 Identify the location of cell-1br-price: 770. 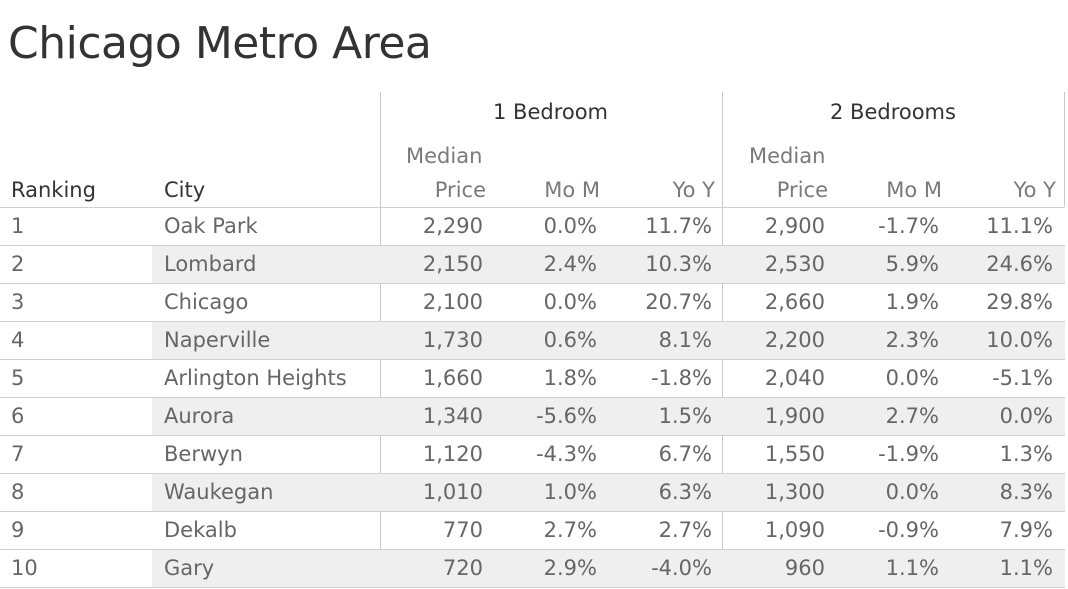
(462, 530).